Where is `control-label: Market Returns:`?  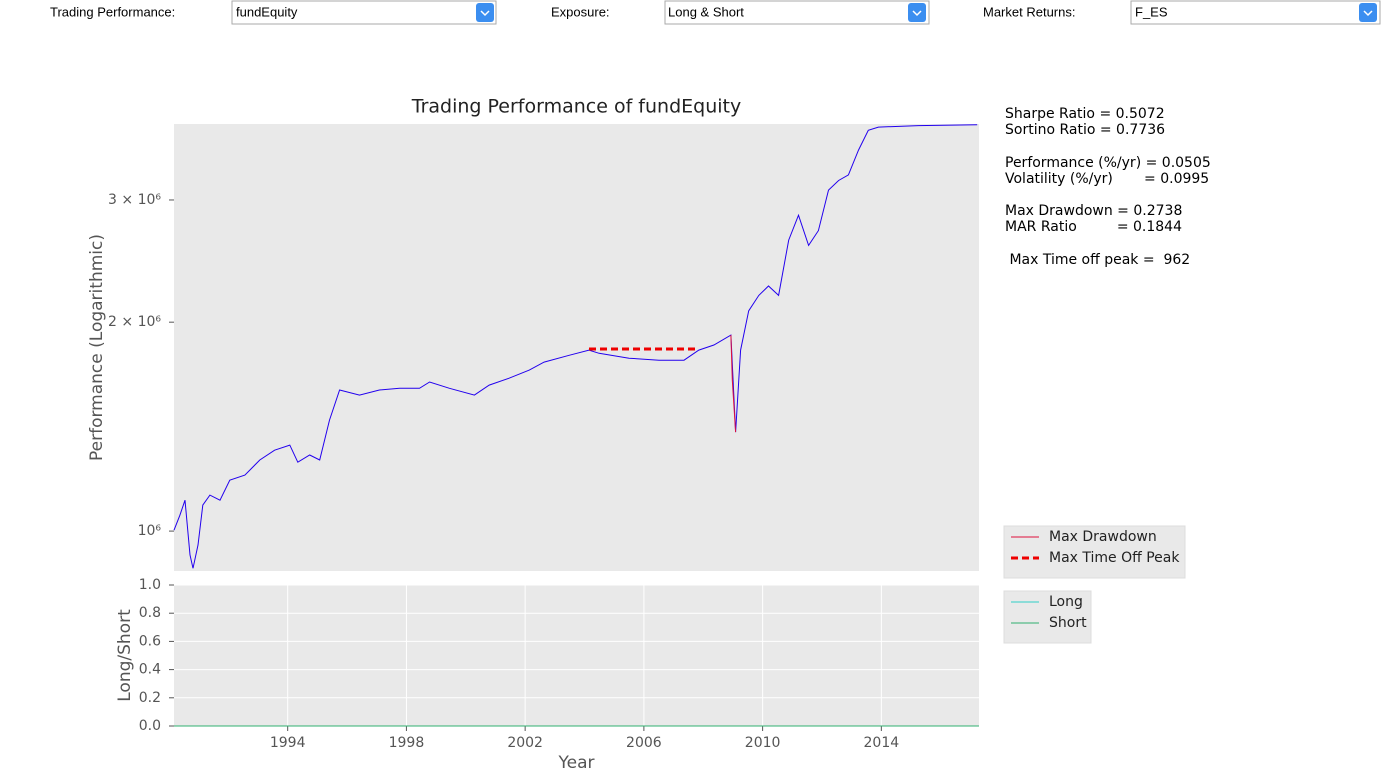
control-label: Market Returns: is located at coordinates (1029, 11).